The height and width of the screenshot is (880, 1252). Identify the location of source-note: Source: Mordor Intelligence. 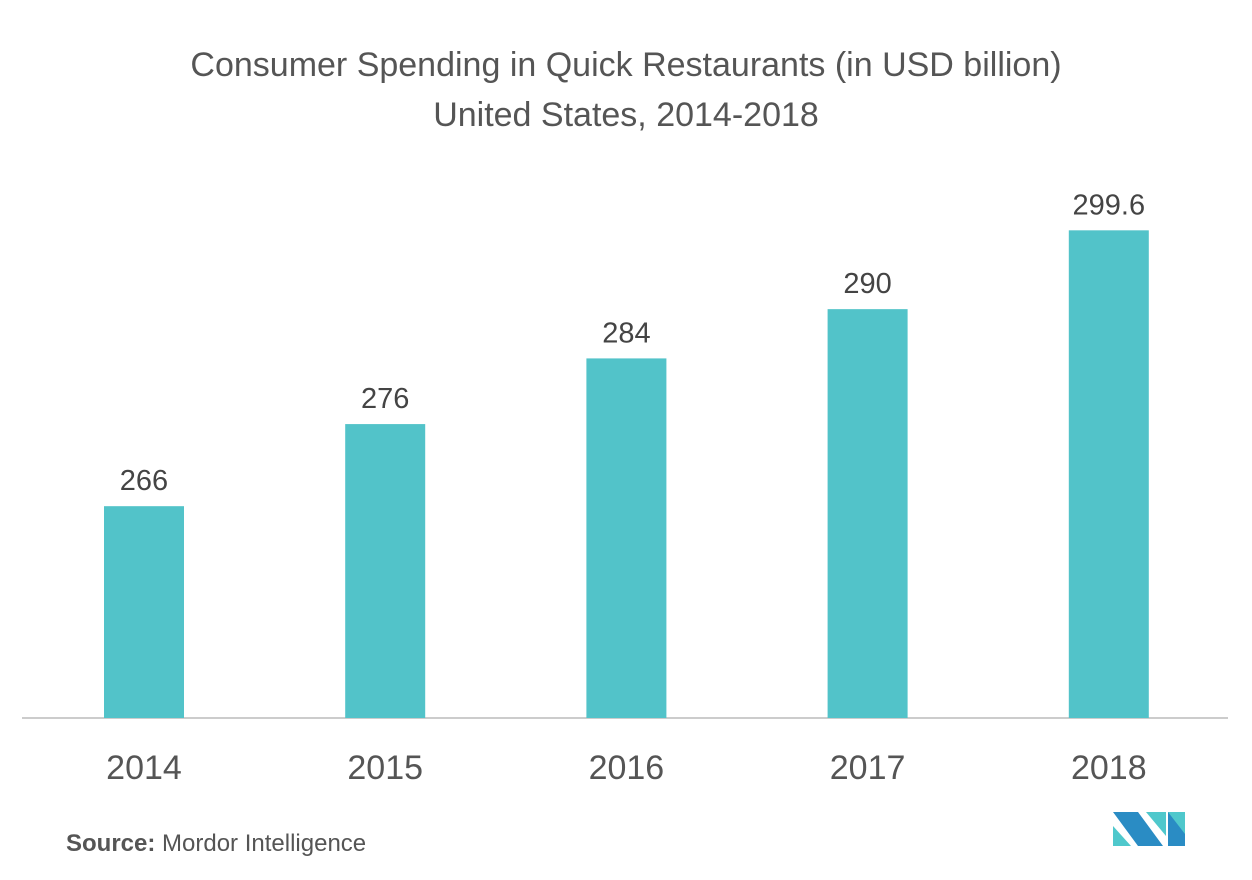
(216, 844).